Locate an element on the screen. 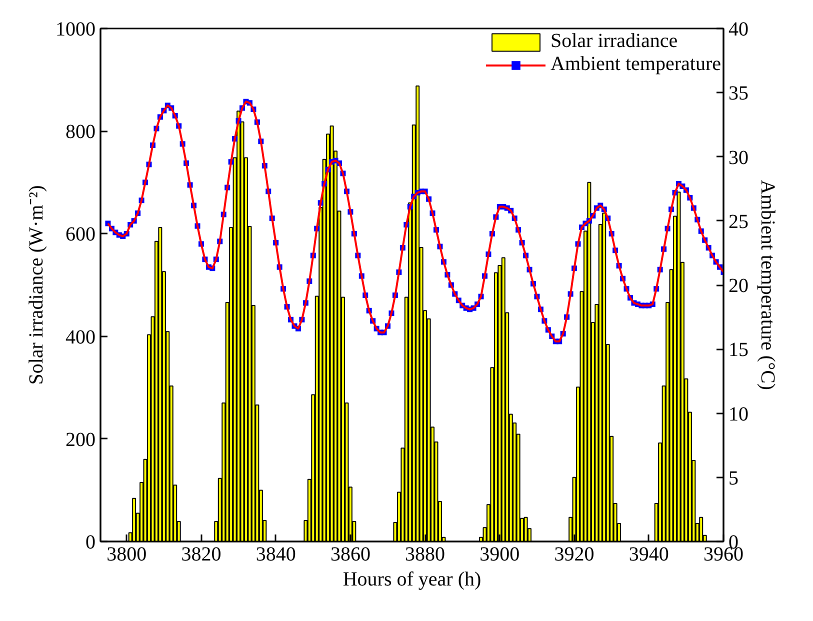  x-tick-label: 3860 is located at coordinates (350, 555).